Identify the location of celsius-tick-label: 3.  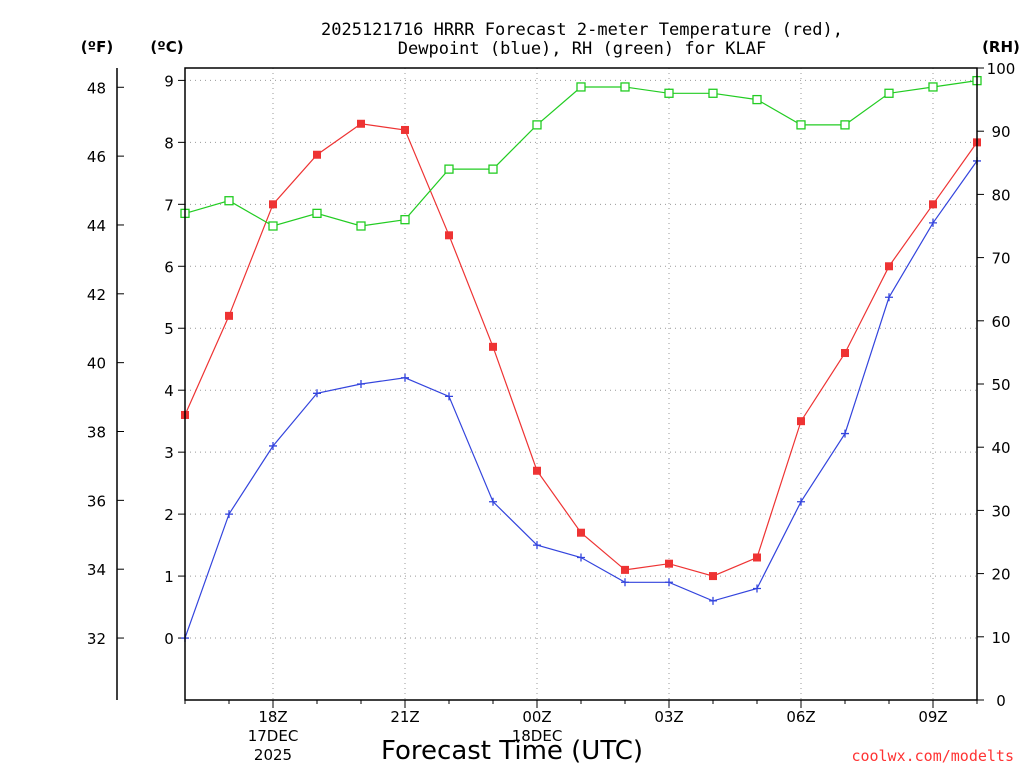
(169, 453).